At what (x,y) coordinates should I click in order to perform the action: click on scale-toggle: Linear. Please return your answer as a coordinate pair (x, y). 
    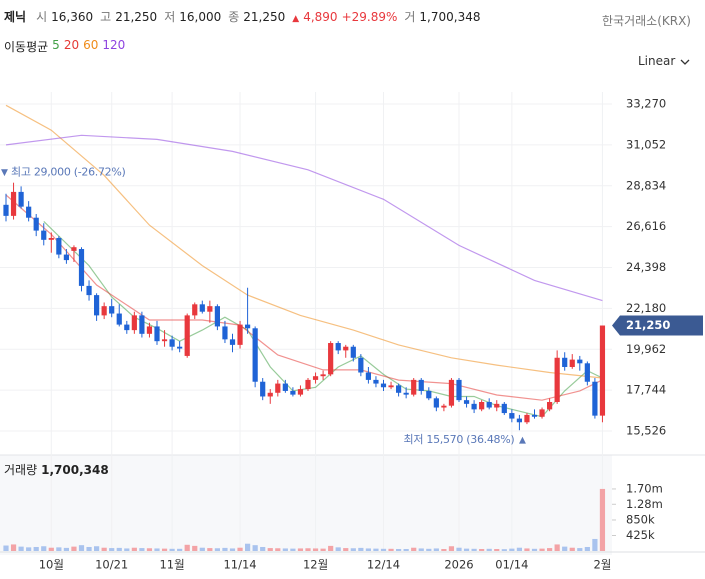
    Looking at the image, I should click on (664, 61).